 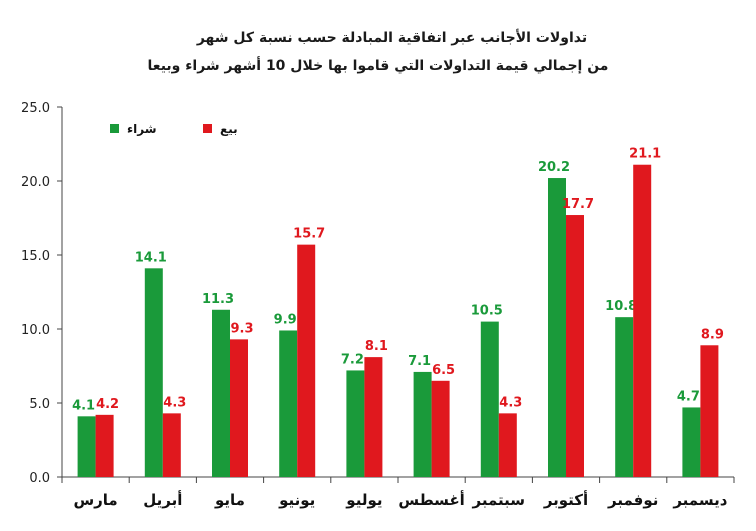 What do you see at coordinates (352, 359) in the screenshot?
I see `data-label: 7.2` at bounding box center [352, 359].